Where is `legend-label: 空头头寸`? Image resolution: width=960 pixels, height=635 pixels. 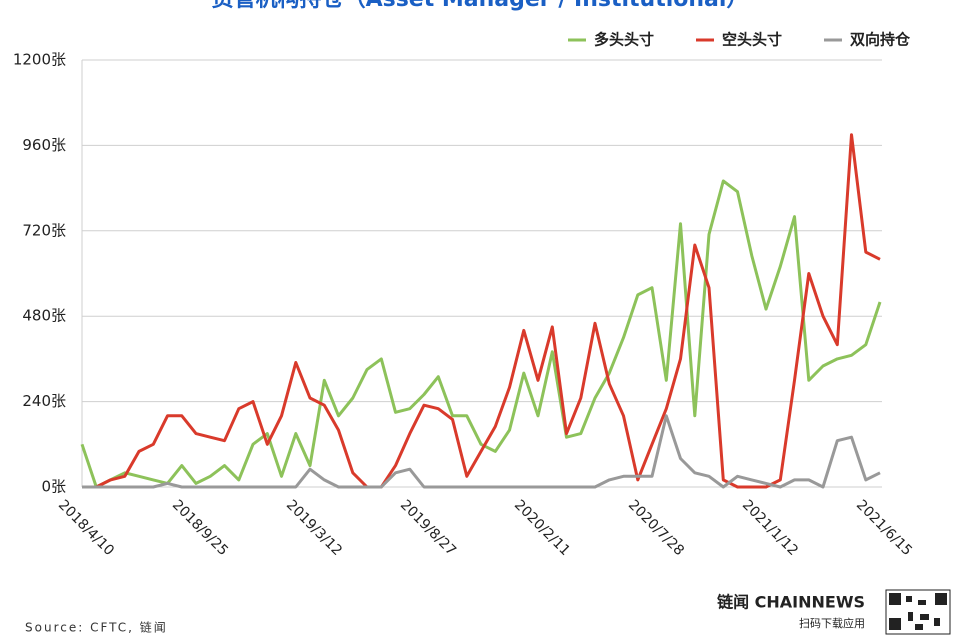 legend-label: 空头头寸 is located at coordinates (752, 40).